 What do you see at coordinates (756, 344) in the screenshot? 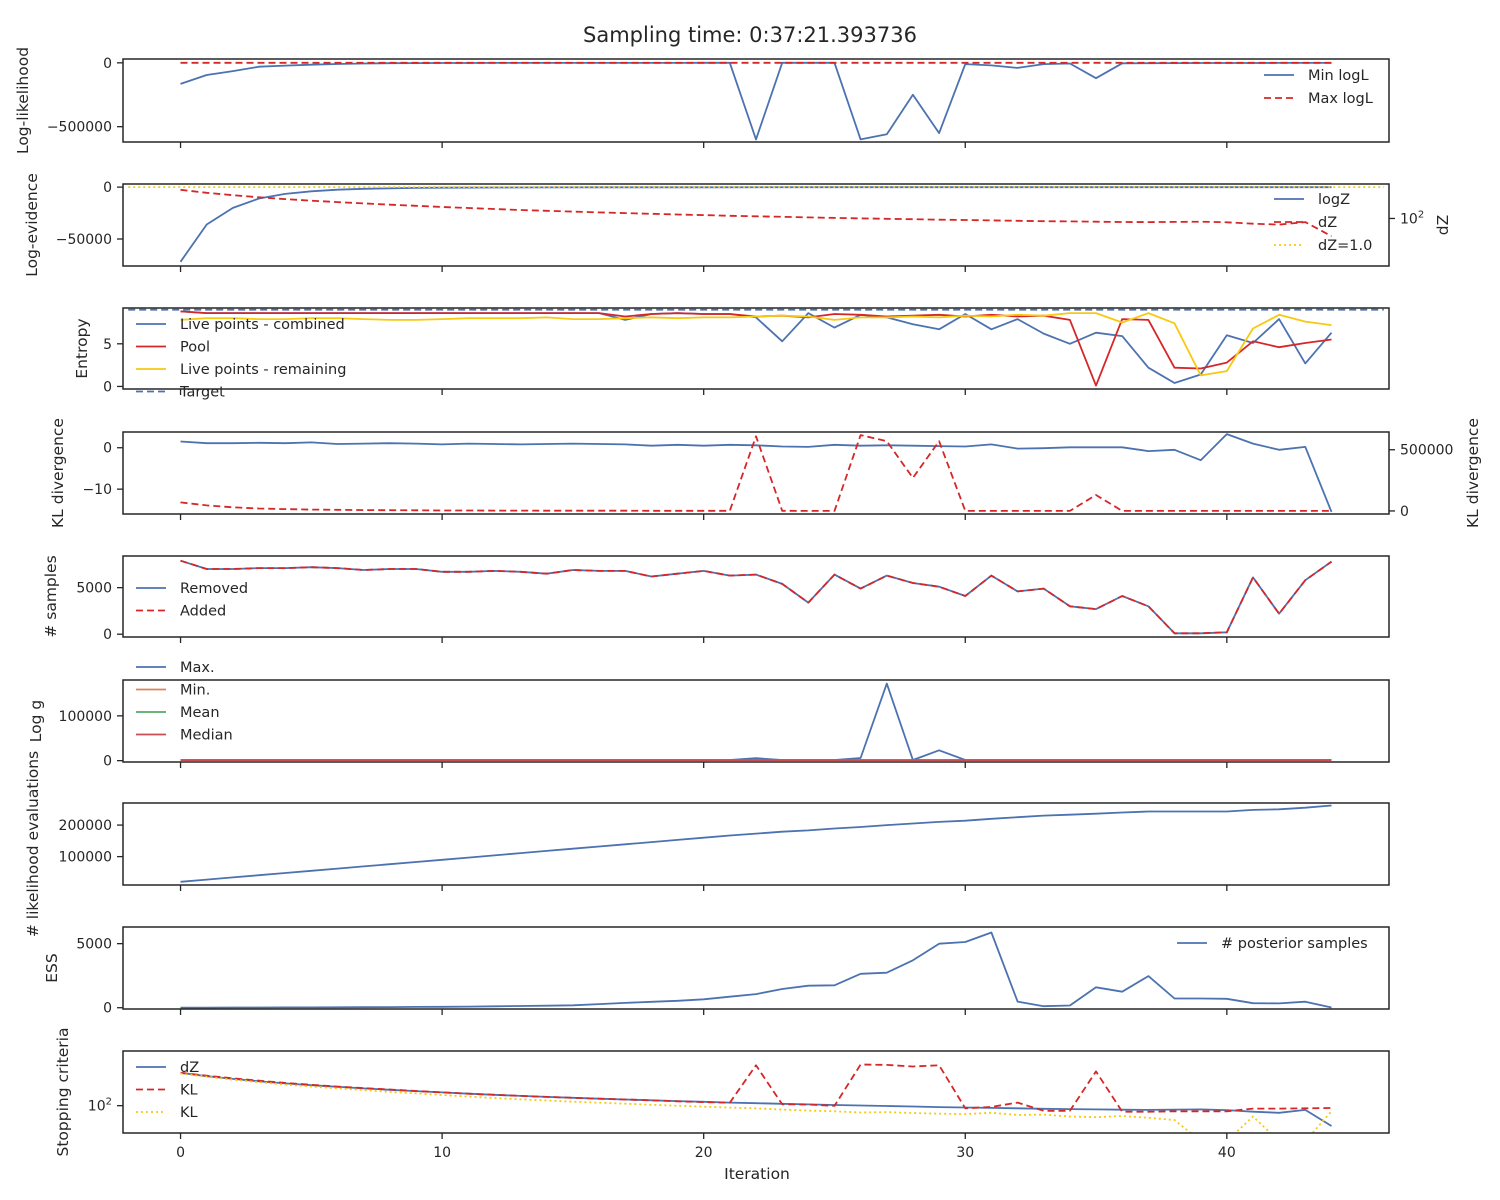
I see `series-line-live-points-remaining` at bounding box center [756, 344].